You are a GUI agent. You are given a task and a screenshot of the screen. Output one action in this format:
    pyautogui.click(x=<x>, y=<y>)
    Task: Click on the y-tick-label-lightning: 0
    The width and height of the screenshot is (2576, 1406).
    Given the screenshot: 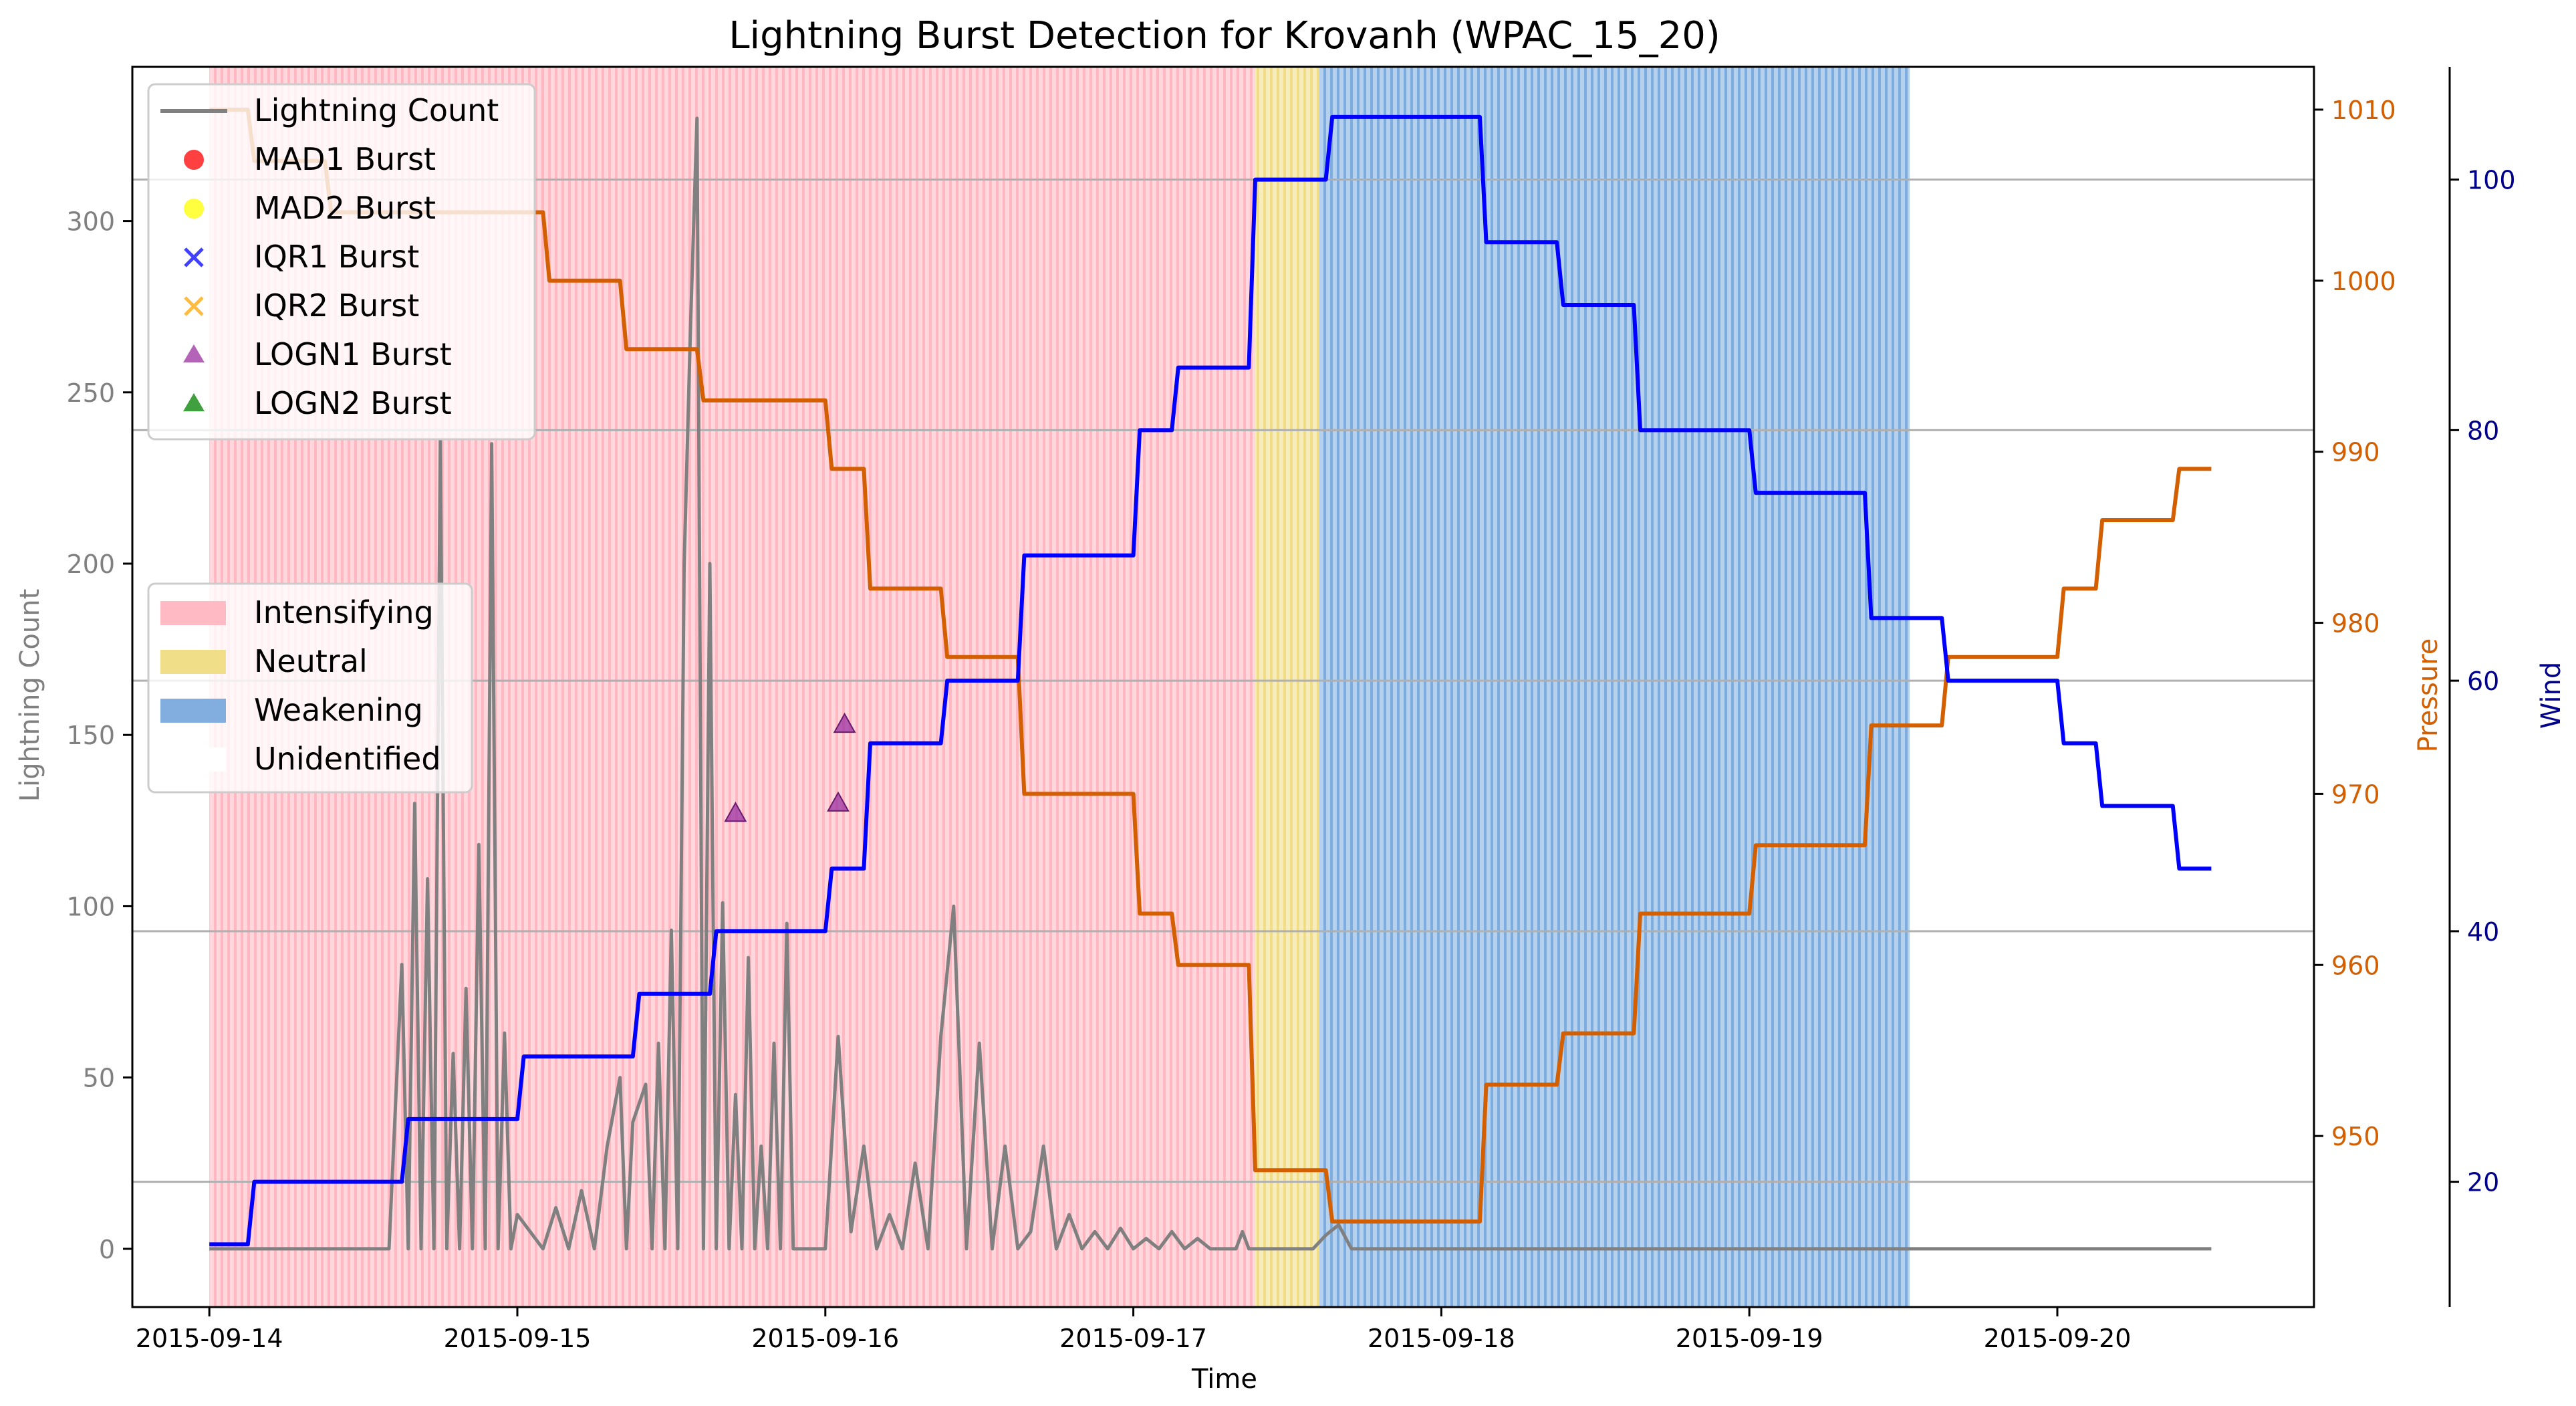 What is the action you would take?
    pyautogui.click(x=107, y=1249)
    